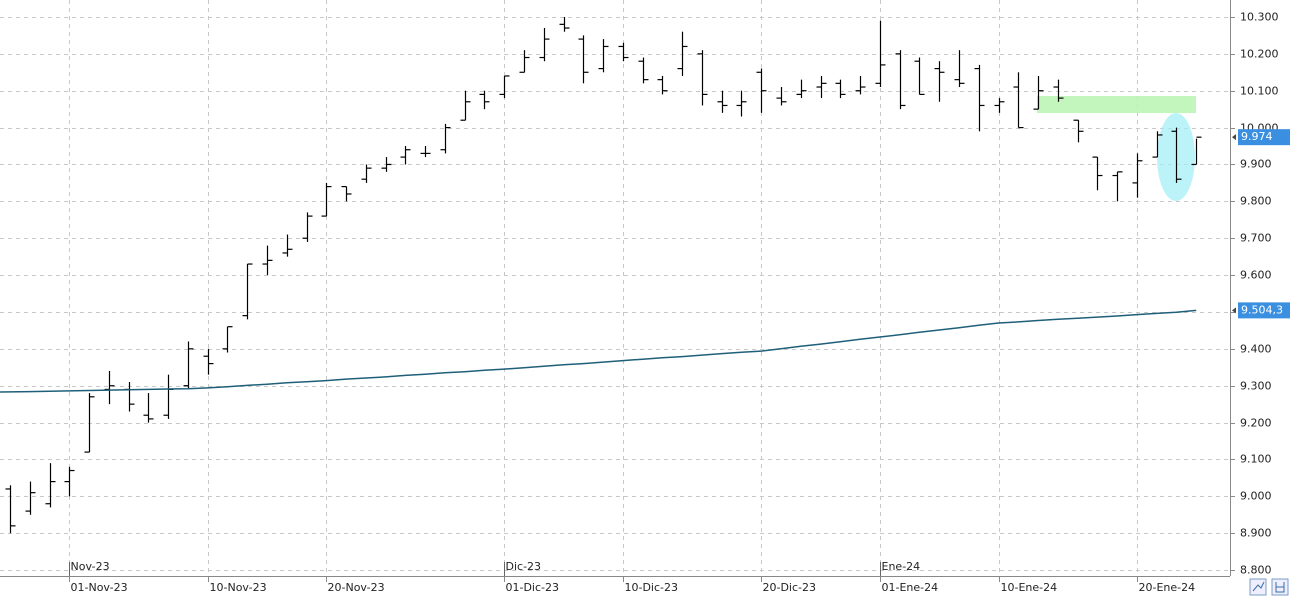  I want to click on x-tick-label: 20-Dic-23, so click(790, 587).